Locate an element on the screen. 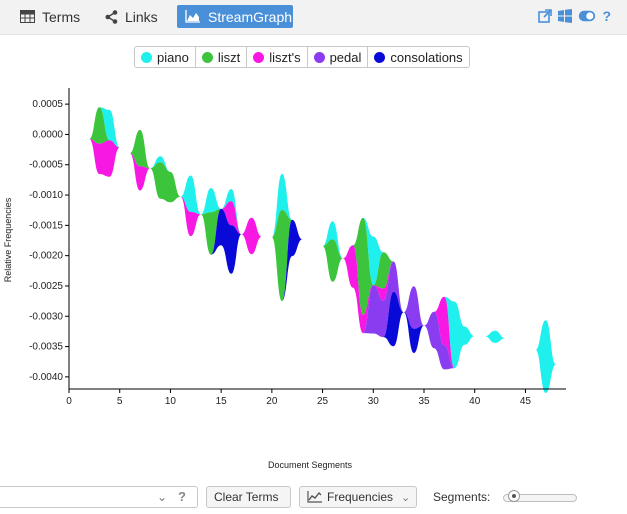 The width and height of the screenshot is (627, 514). legend-label: liszt's is located at coordinates (285, 57).